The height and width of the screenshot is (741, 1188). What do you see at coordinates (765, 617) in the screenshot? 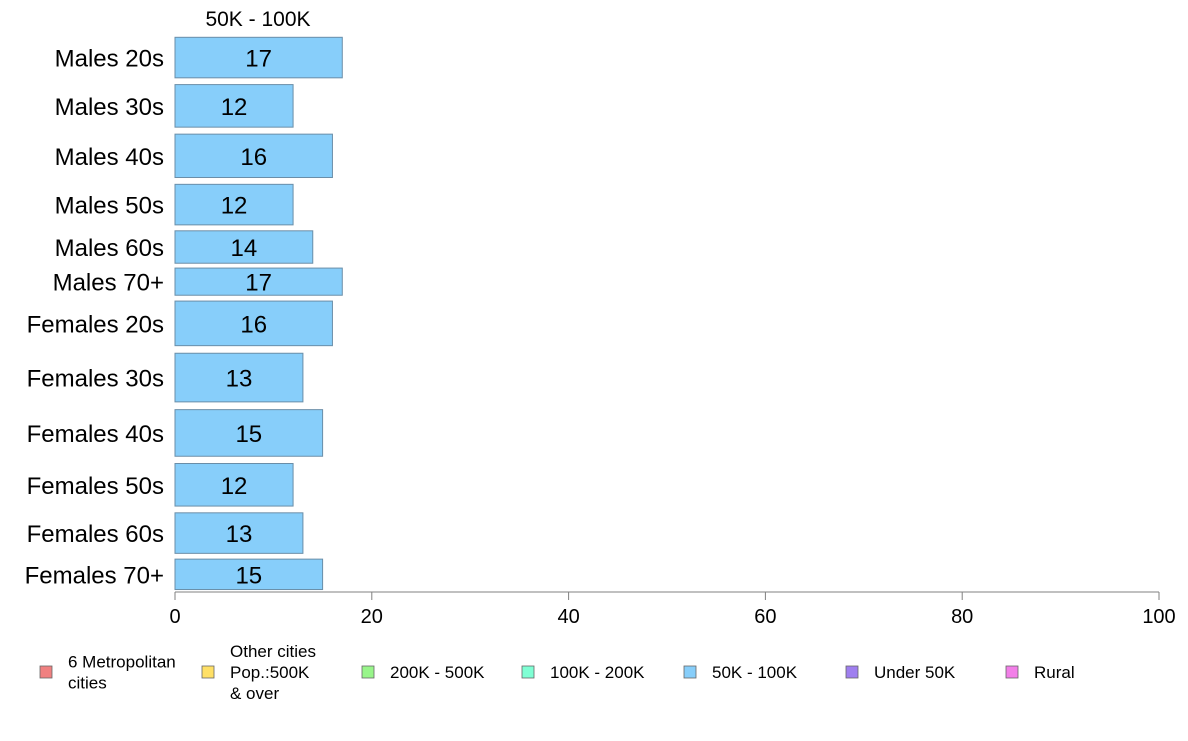
I see `x-tick-label: 60` at bounding box center [765, 617].